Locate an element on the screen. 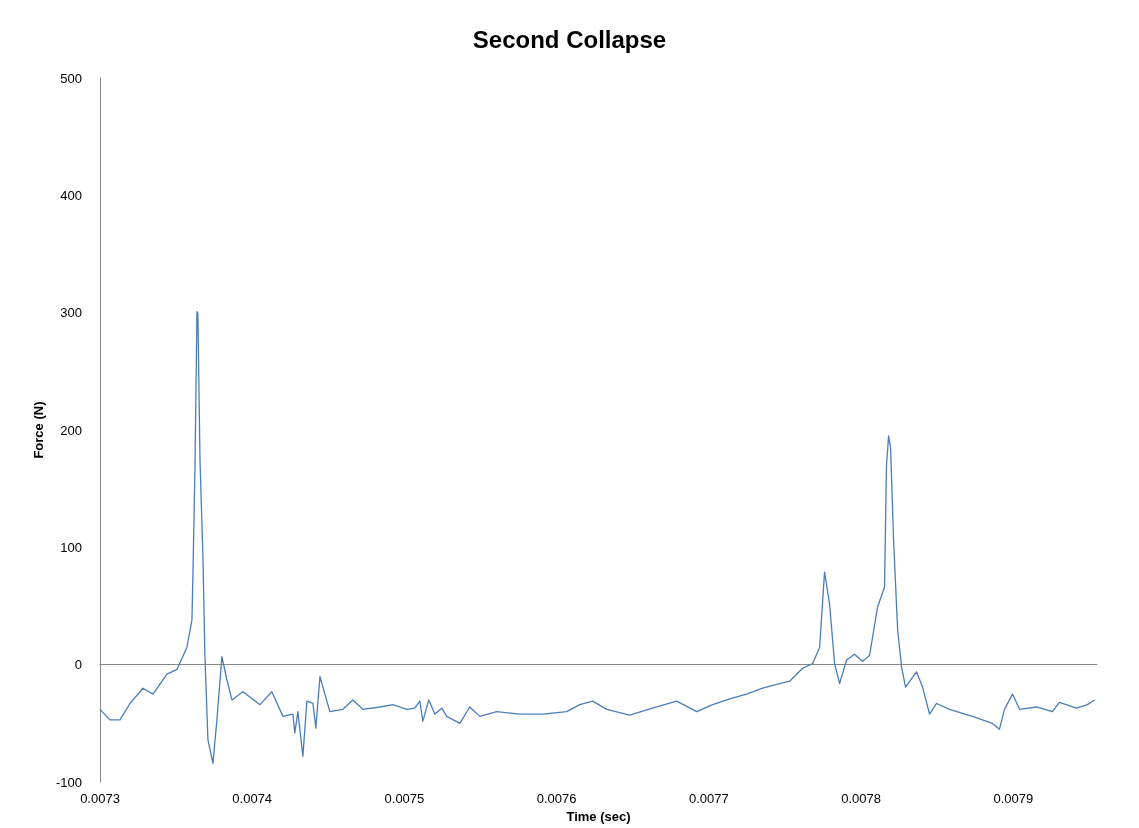 Image resolution: width=1139 pixels, height=828 pixels. y-tick-label: -100 is located at coordinates (68, 782).